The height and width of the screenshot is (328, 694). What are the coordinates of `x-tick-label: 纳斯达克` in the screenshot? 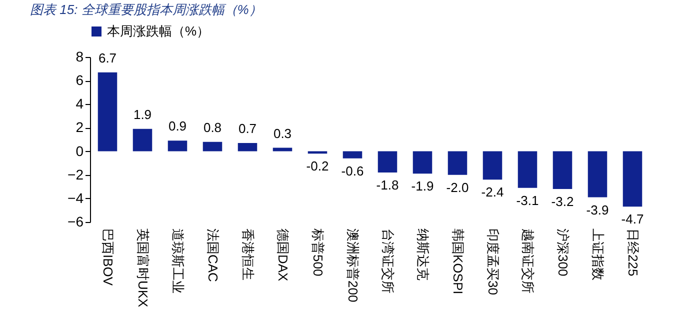 It's located at (423, 254).